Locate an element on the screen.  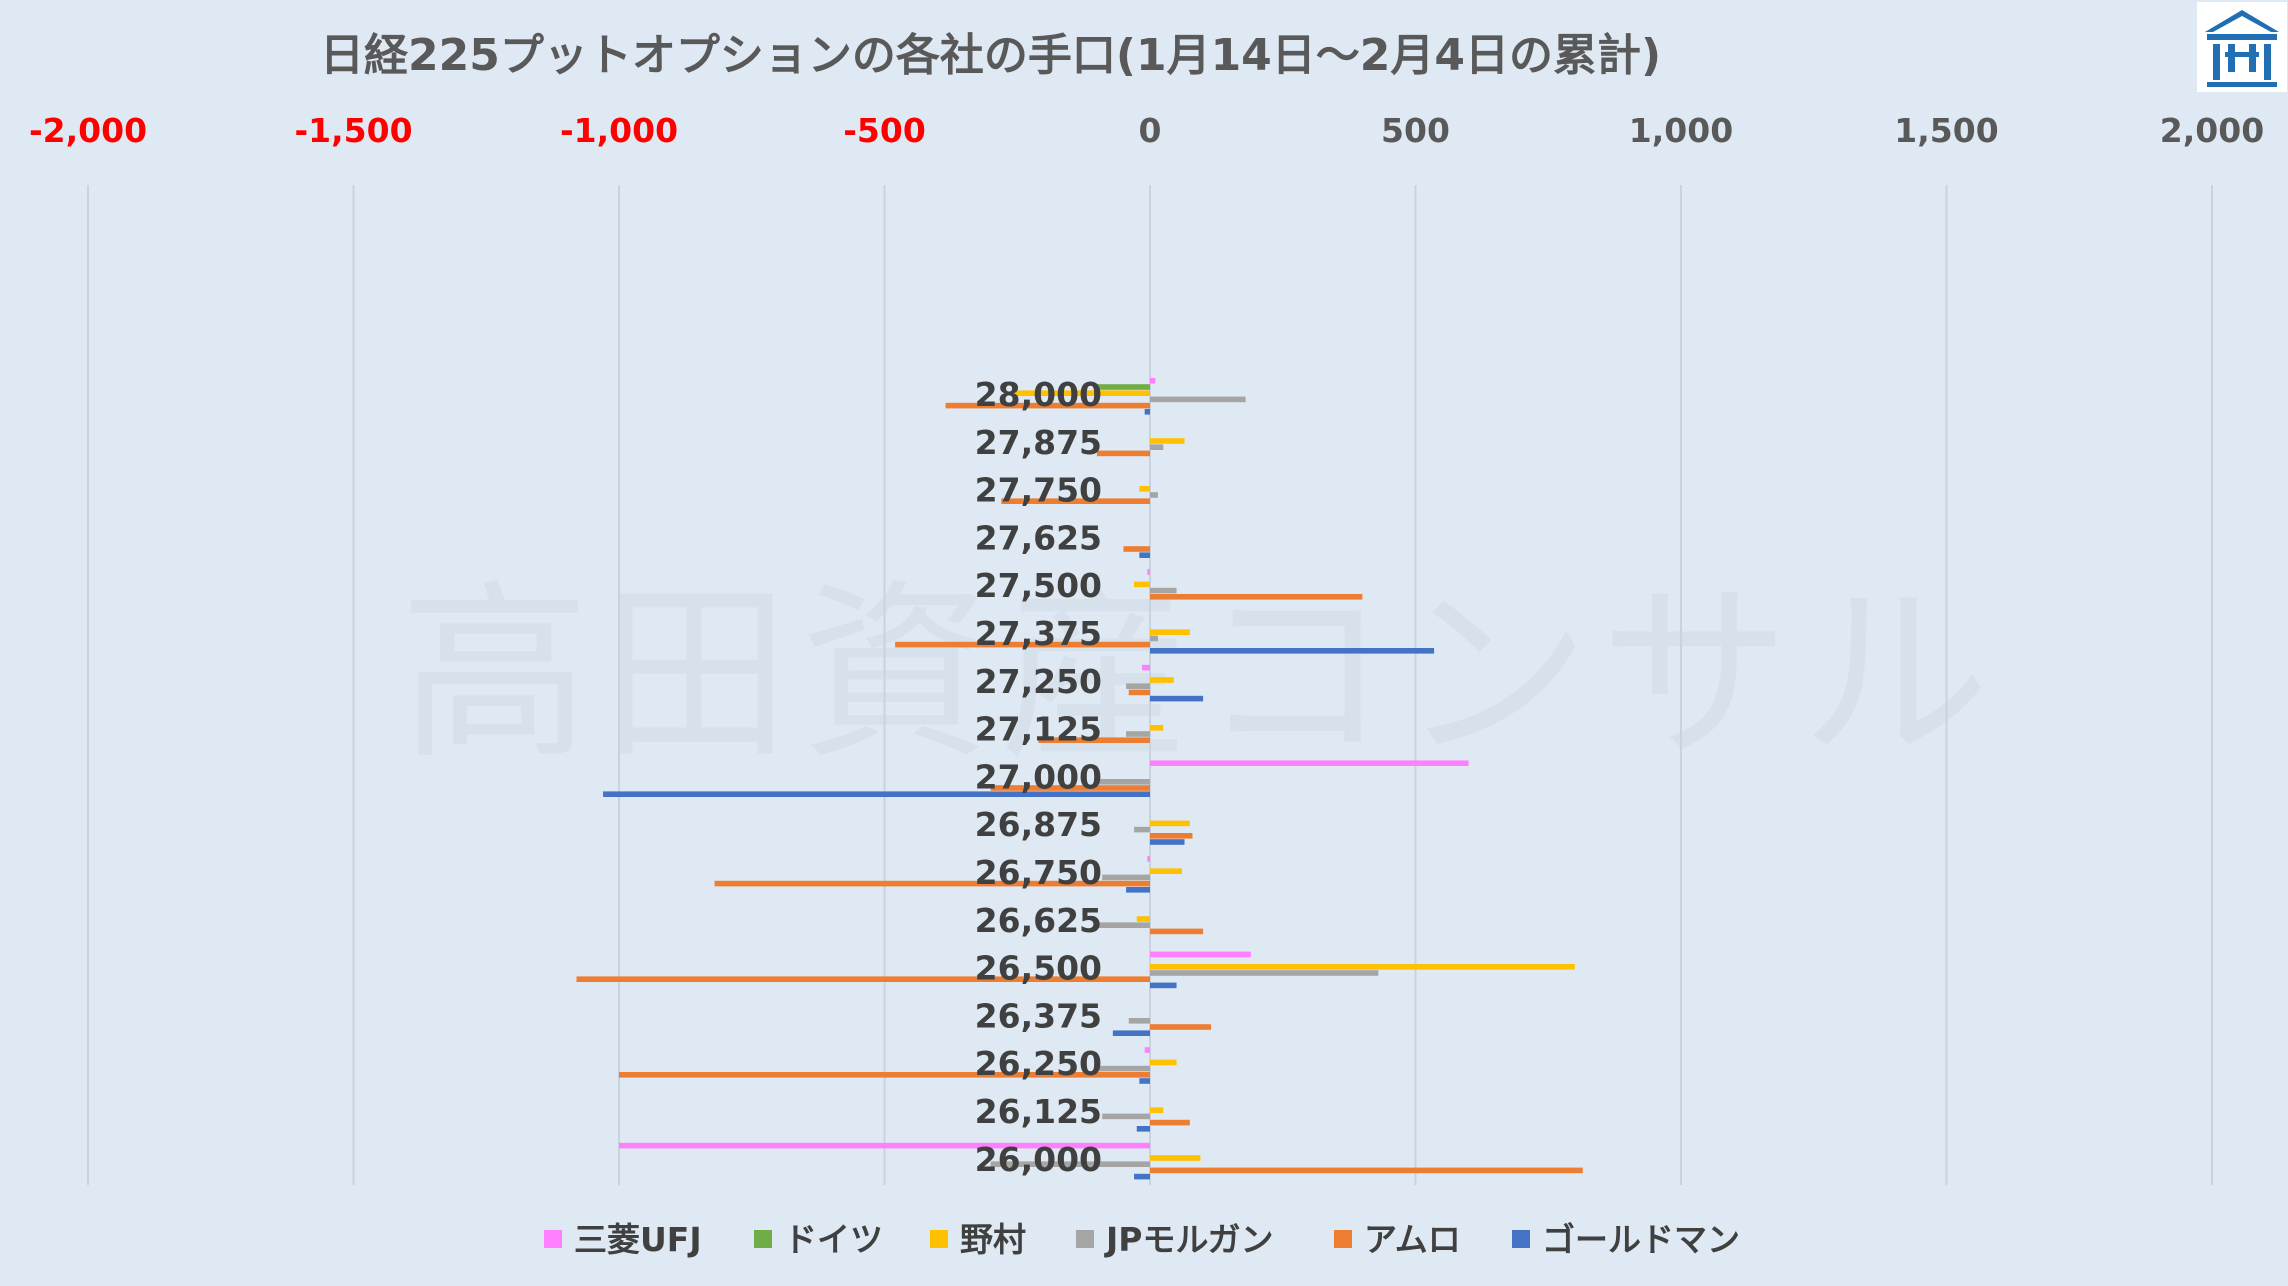
chart-title: 日経225プットオプションの各社の手口(1月14日～2月4日の累計) is located at coordinates (990, 55).